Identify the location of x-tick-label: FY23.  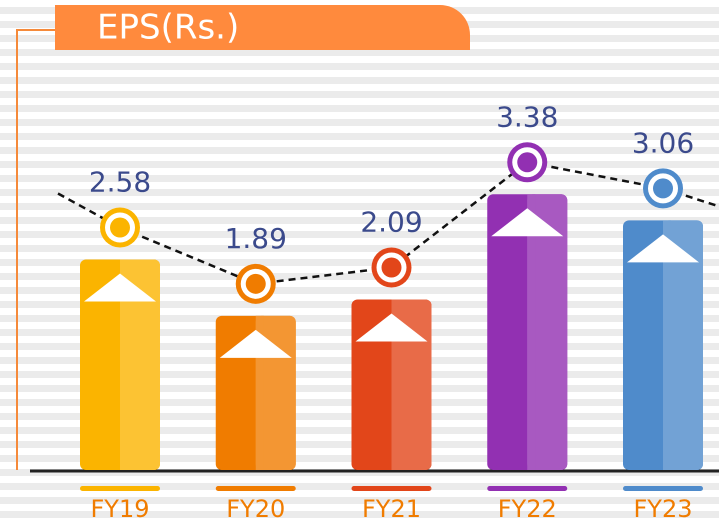
(662, 509).